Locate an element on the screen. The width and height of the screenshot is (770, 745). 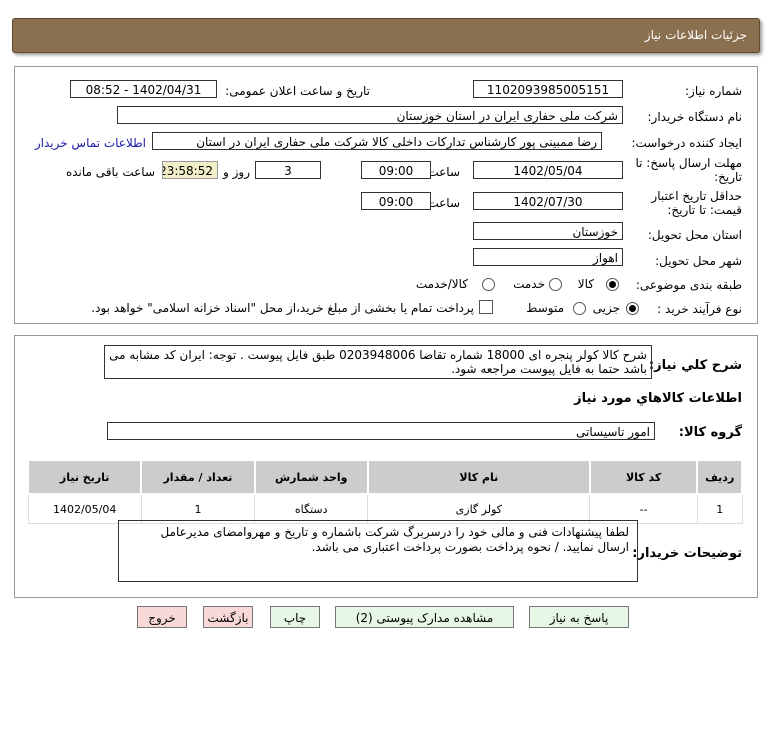
days-field: 3 is located at coordinates (288, 170).